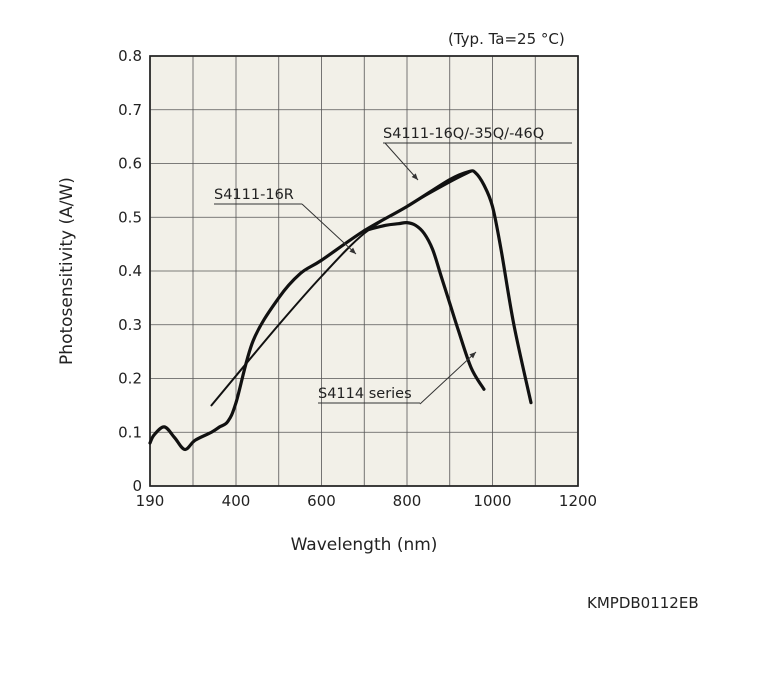 Image resolution: width=781 pixels, height=678 pixels. Describe the element at coordinates (236, 501) in the screenshot. I see `x-tick-label: 400` at that location.